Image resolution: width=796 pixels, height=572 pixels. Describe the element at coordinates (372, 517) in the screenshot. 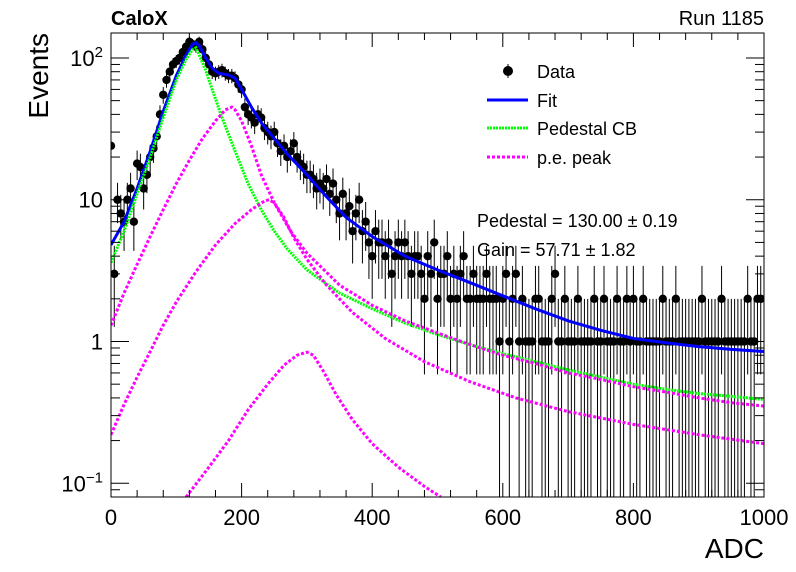

I see `x-tick-label: 400` at that location.